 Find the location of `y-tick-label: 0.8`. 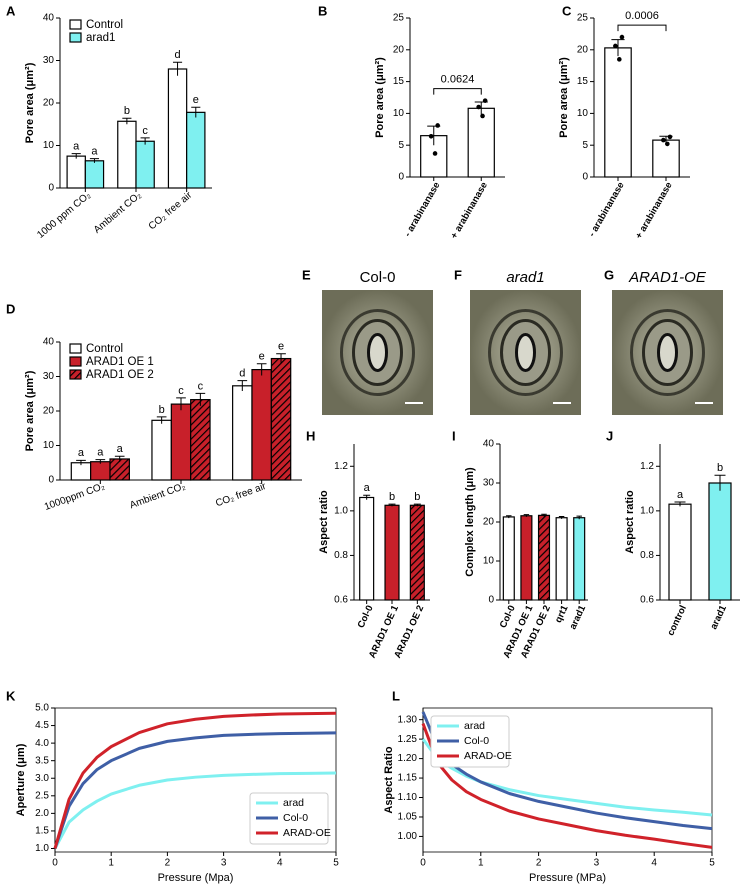

y-tick-label: 0.8 is located at coordinates (341, 555).